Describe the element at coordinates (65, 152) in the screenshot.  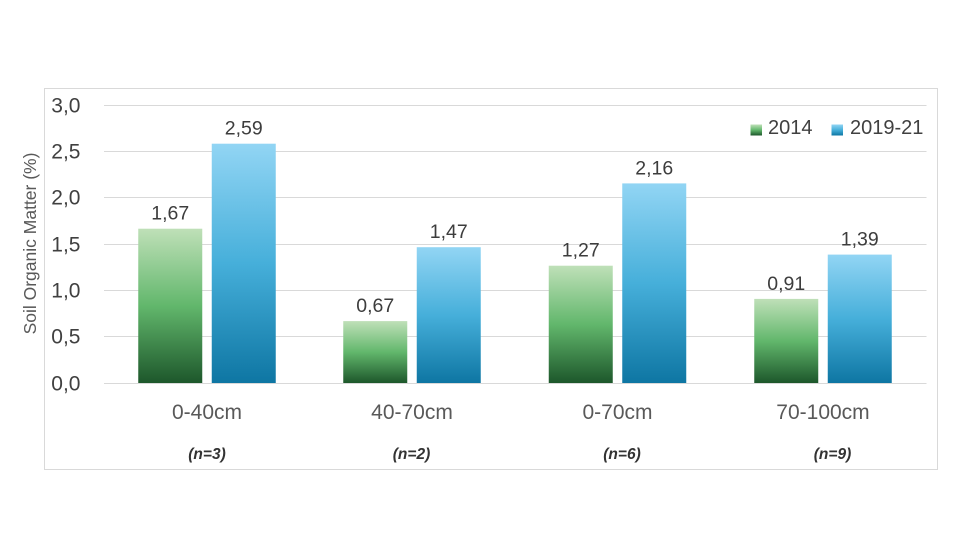
I see `svg-text: 2,5` at that location.